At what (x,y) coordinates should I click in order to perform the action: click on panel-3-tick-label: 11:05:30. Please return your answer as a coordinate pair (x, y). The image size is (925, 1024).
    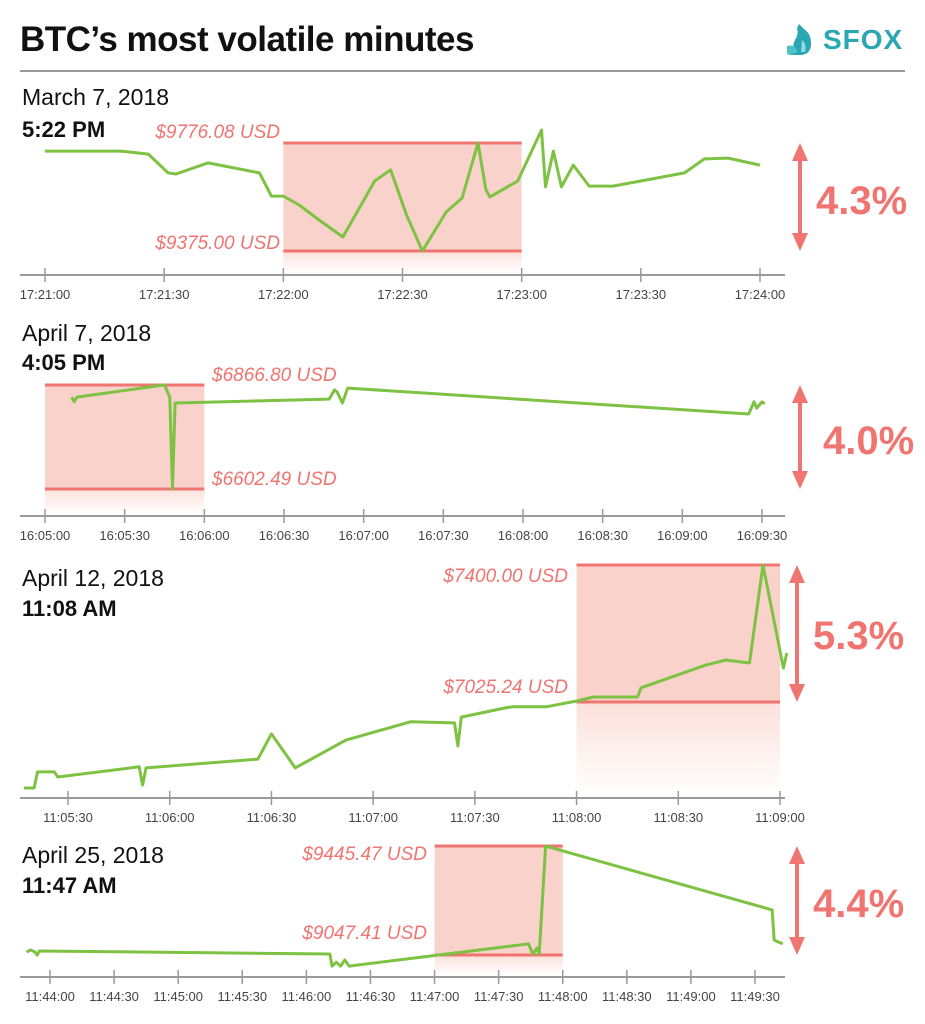
    Looking at the image, I should click on (68, 817).